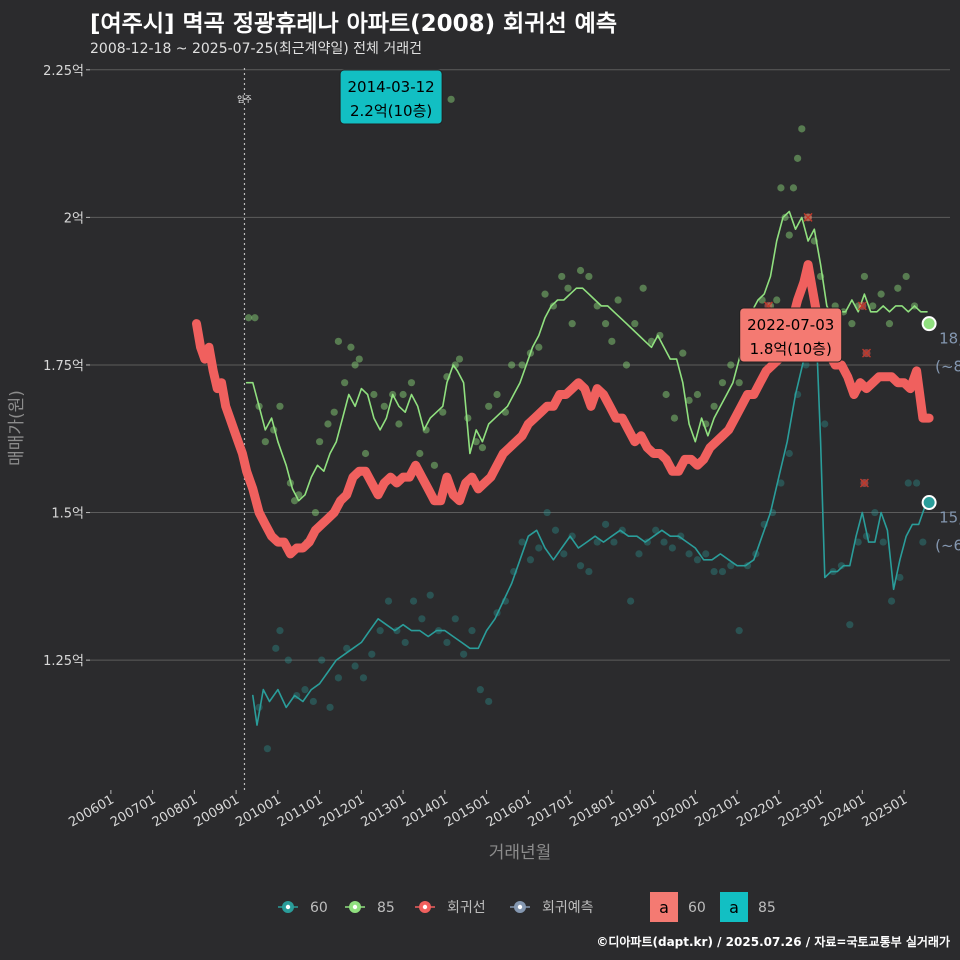  Describe the element at coordinates (940, 435) in the screenshot. I see `prediction-points: 18,200 (~85㎡) 15,167 (~60㎡)` at that location.